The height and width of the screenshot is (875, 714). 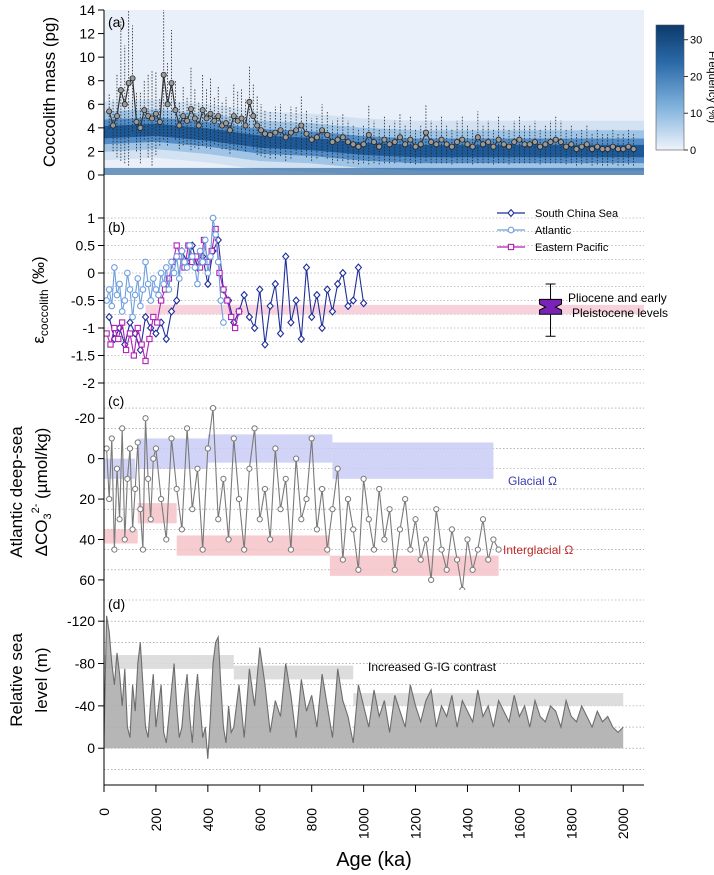 I want to click on legend-marker-atlantic, so click(x=511, y=230).